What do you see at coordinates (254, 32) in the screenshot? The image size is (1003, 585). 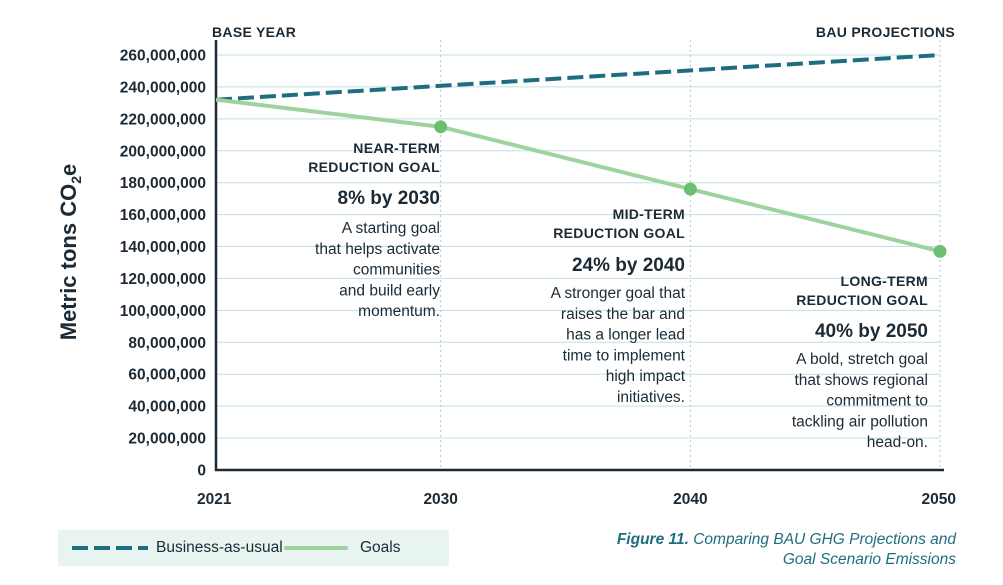 I see `base-year-label: BASE YEAR` at bounding box center [254, 32].